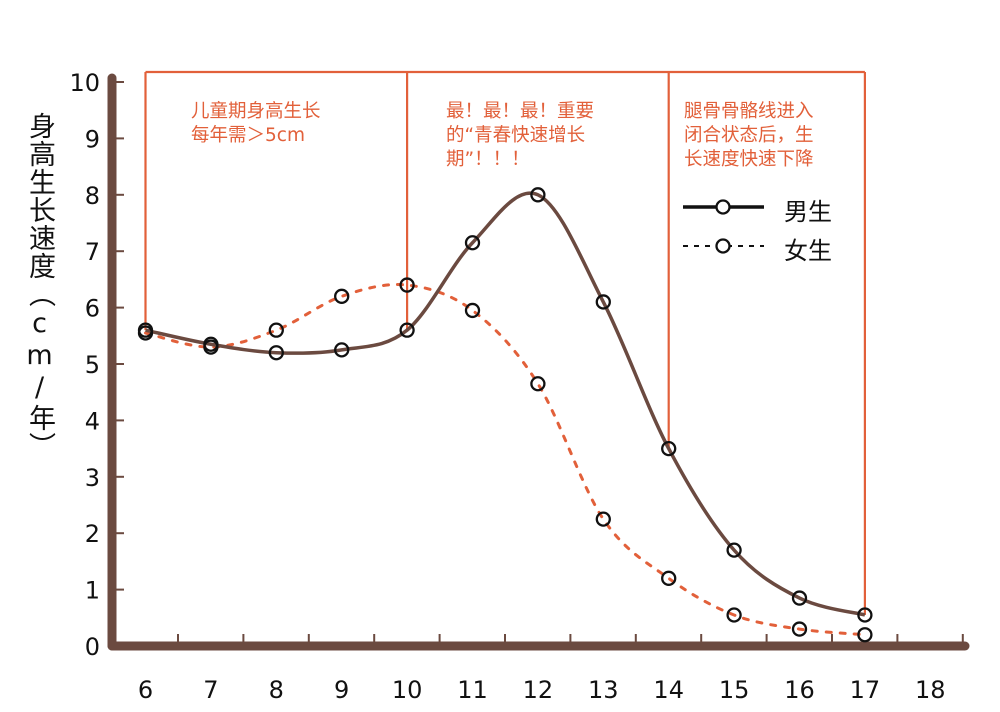 Image resolution: width=1000 pixels, height=712 pixels. Describe the element at coordinates (734, 690) in the screenshot. I see `x-tick-label: 15` at that location.